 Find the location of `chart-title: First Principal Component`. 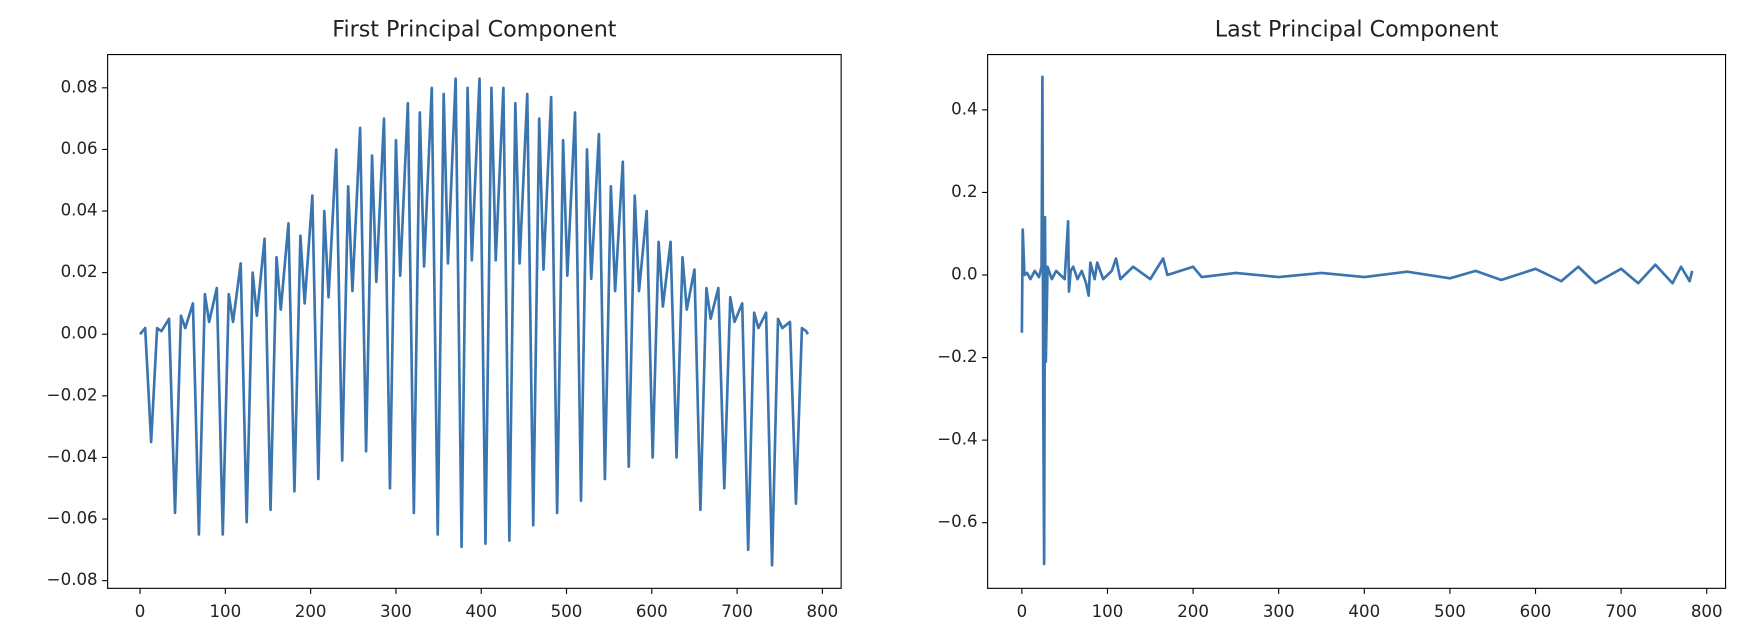

chart-title: First Principal Component is located at coordinates (474, 30).